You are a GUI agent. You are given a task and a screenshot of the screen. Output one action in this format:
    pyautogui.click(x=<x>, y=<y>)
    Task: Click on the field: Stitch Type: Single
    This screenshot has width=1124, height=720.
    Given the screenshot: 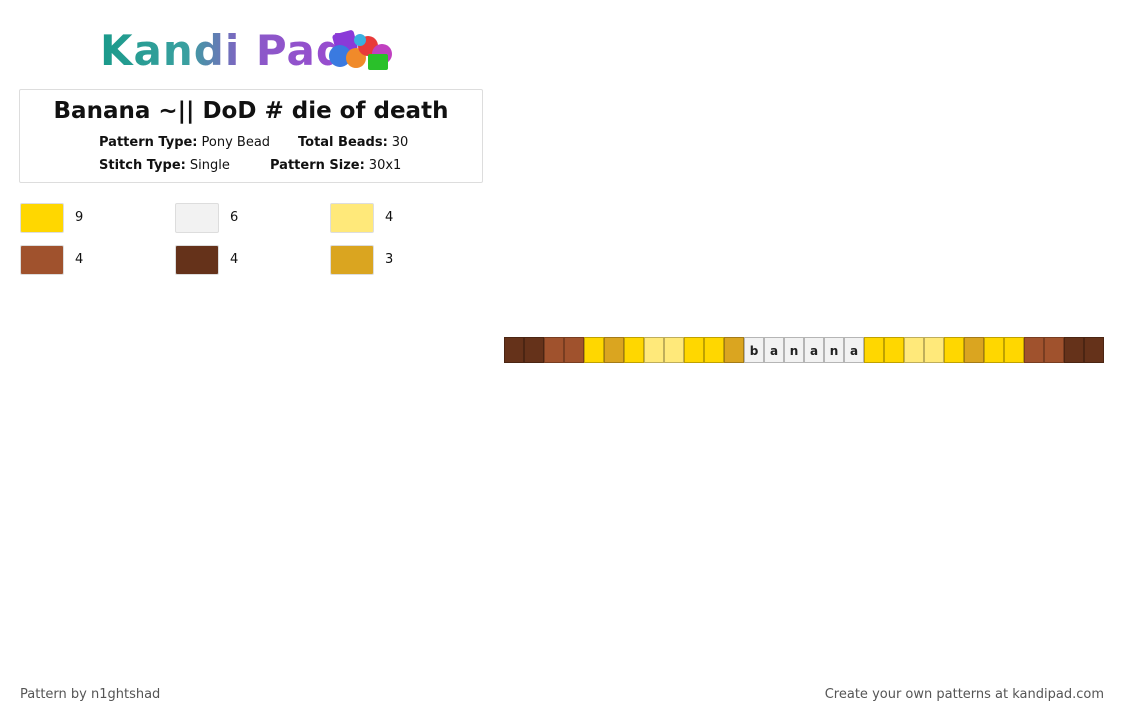 What is the action you would take?
    pyautogui.click(x=164, y=165)
    